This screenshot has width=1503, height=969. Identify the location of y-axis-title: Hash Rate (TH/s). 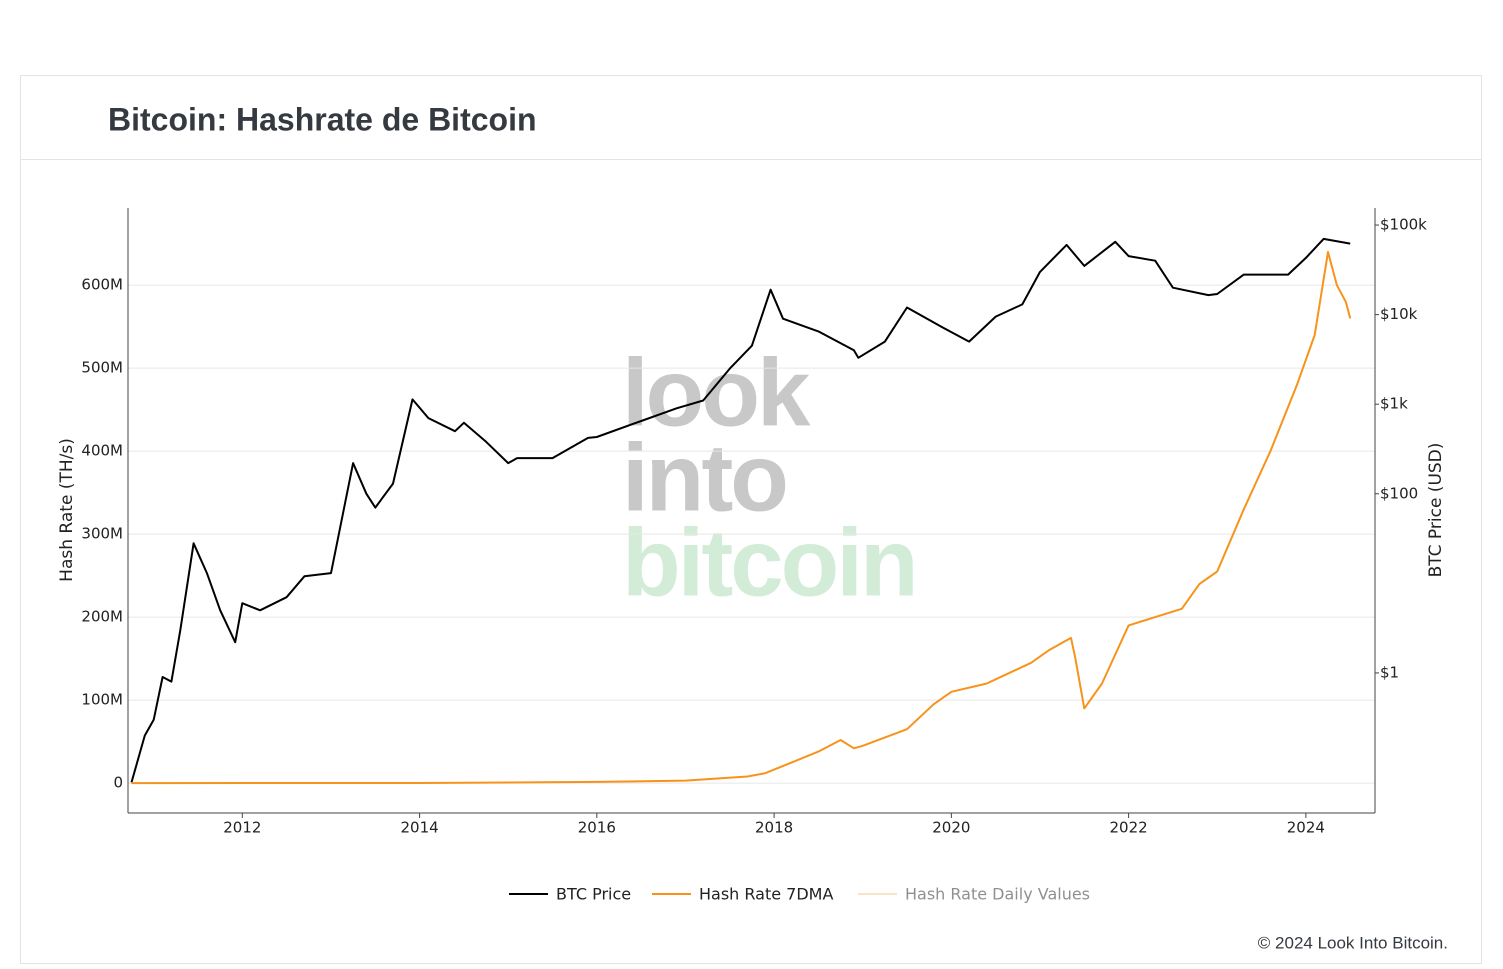
(67, 510).